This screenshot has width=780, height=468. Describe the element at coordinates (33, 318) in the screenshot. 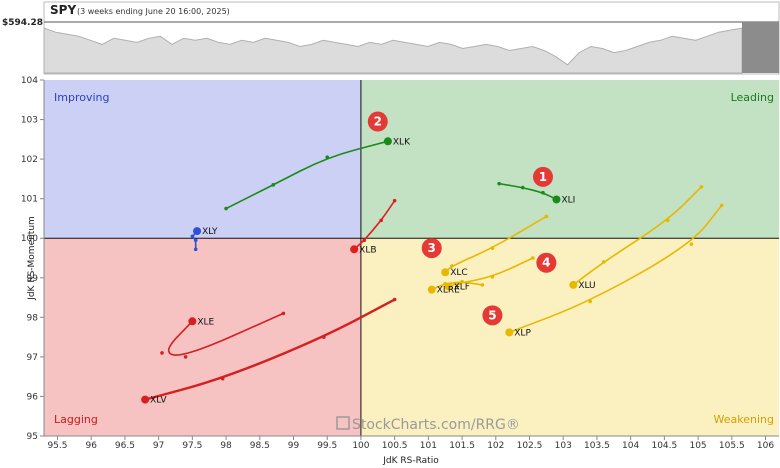

I see `y-tick-label: 98` at that location.